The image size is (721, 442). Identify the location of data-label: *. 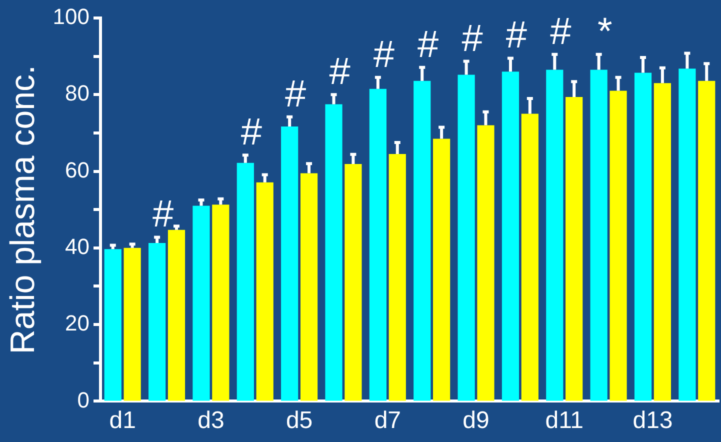
(604, 31).